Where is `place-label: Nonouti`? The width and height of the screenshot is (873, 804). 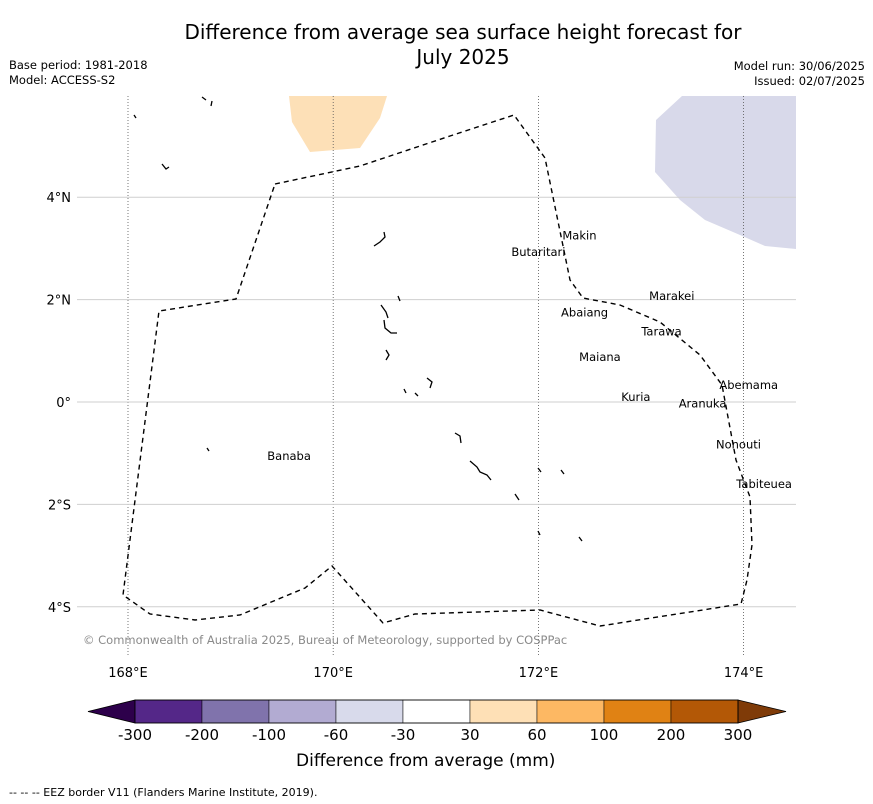
place-label: Nonouti is located at coordinates (738, 444).